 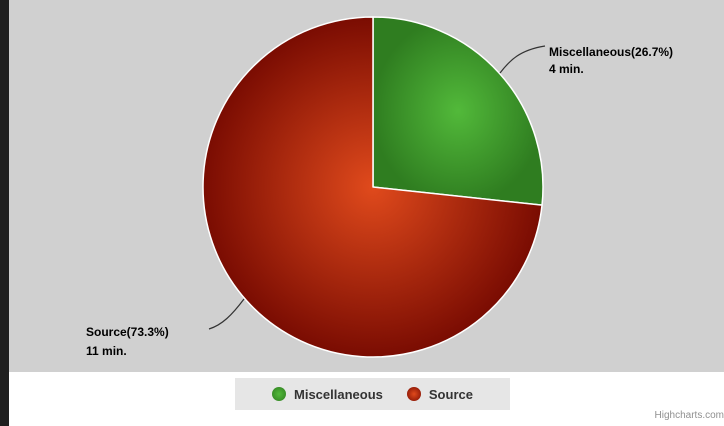 What do you see at coordinates (458, 111) in the screenshot?
I see `pie-slice-miscellaneous` at bounding box center [458, 111].